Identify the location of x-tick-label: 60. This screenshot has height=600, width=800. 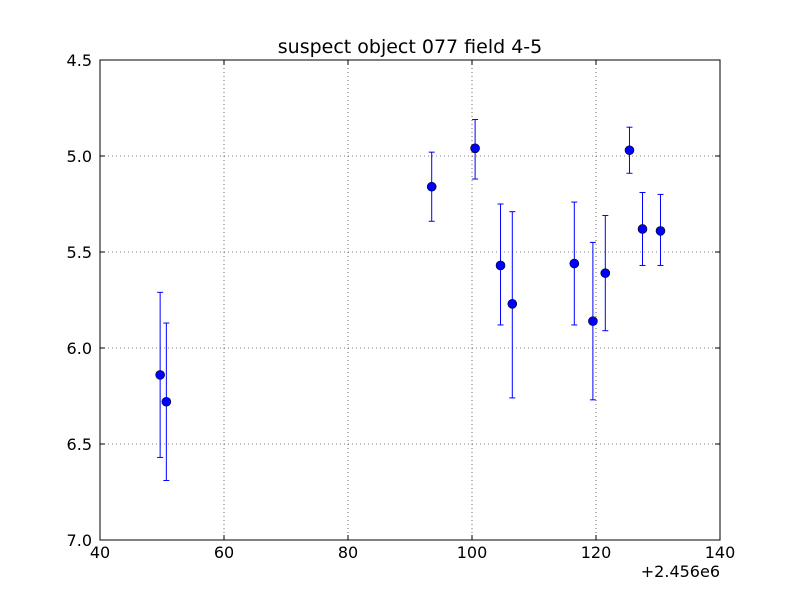
(224, 552).